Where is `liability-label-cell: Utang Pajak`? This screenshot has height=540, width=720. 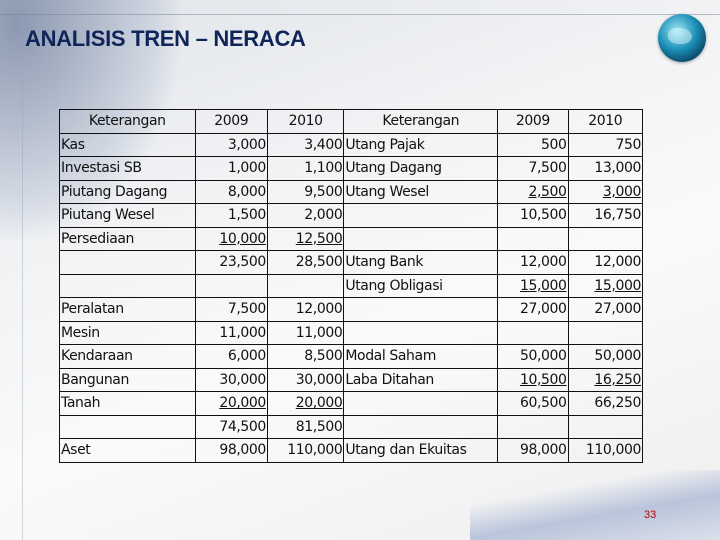
liability-label-cell: Utang Pajak is located at coordinates (421, 144).